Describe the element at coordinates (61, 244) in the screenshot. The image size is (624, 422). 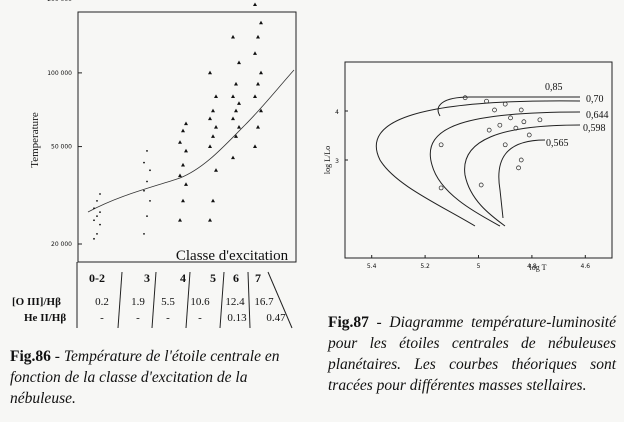
I see `y-tick-label: 20 000` at that location.